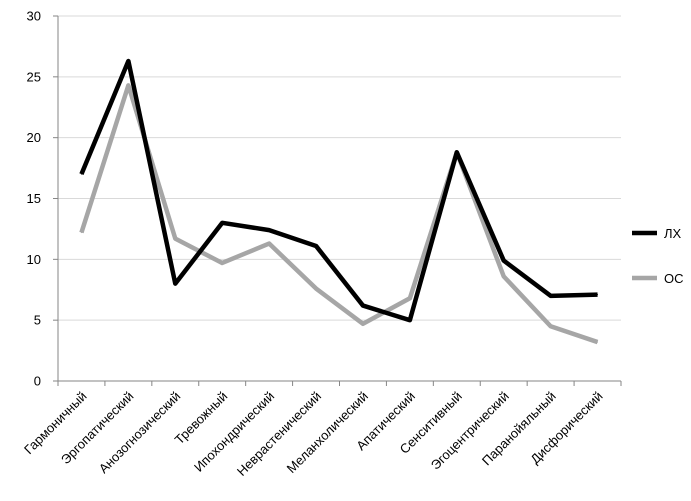 The height and width of the screenshot is (501, 691). What do you see at coordinates (34, 259) in the screenshot?
I see `y-tick-label: 10` at bounding box center [34, 259].